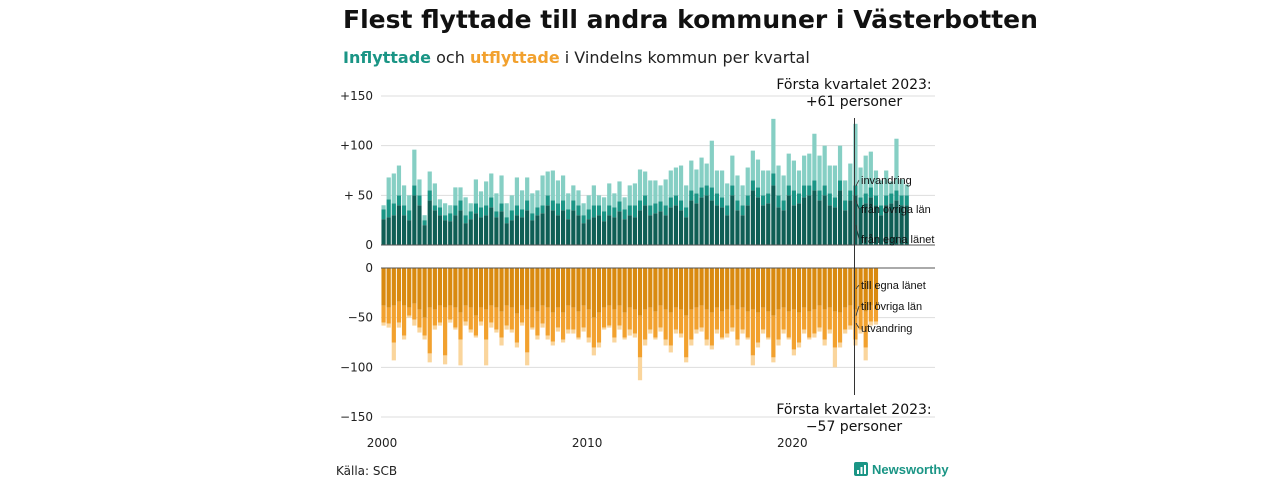 This screenshot has height=480, width=1280. I want to click on top-tick-label: +150, so click(356, 96).